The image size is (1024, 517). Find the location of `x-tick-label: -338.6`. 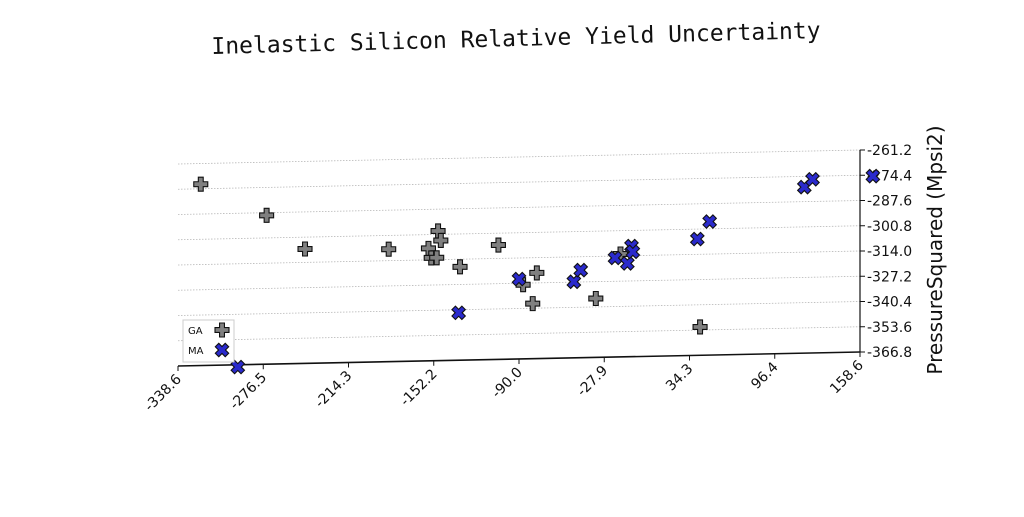

x-tick-label: -338.6 is located at coordinates (163, 392).